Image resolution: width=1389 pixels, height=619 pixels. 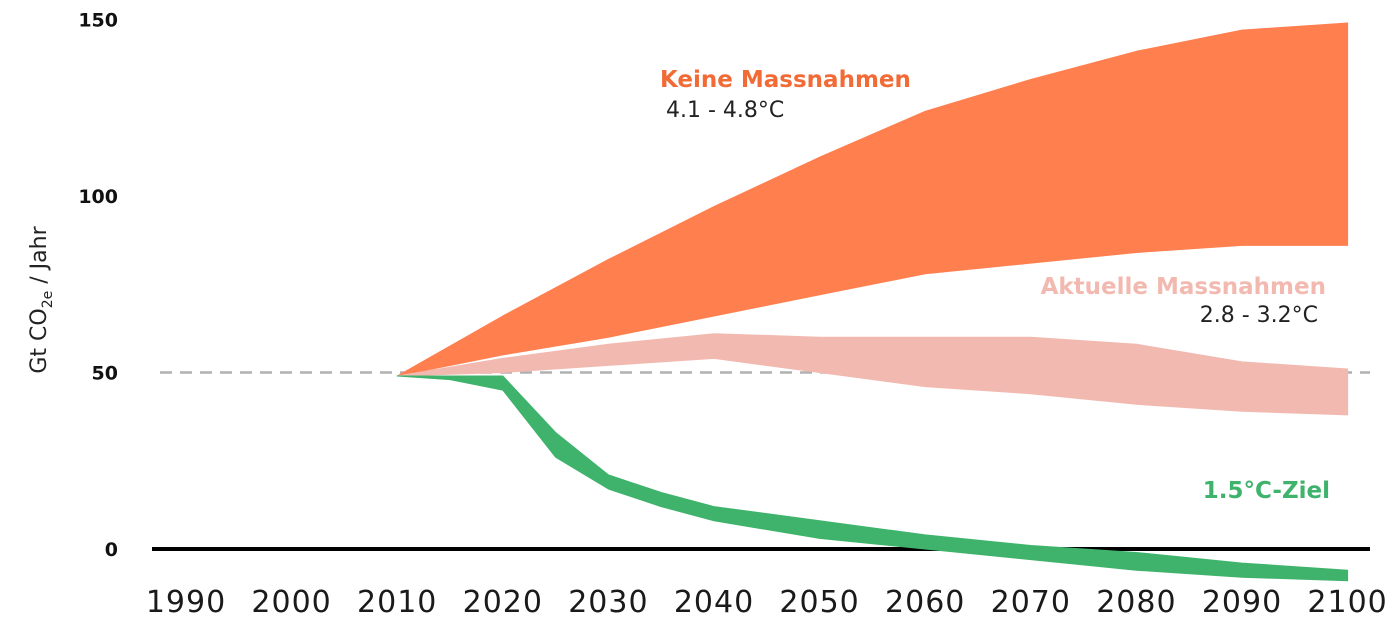 What do you see at coordinates (397, 602) in the screenshot?
I see `x-tick-label: 2010` at bounding box center [397, 602].